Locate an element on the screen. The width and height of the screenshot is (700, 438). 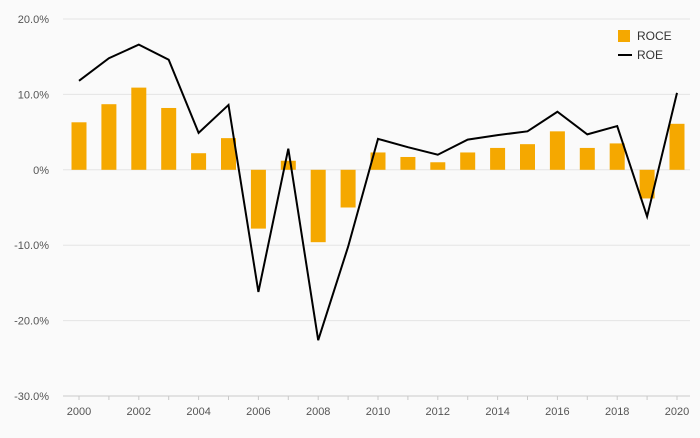
x-tick-label: 2012 is located at coordinates (438, 412).